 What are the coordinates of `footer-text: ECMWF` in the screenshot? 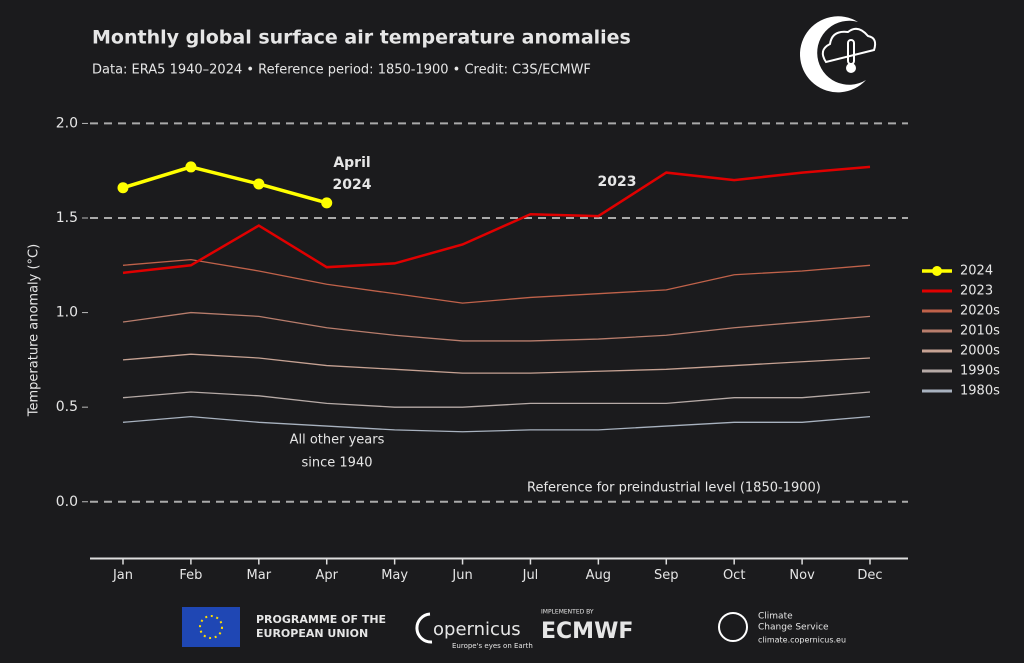 It's located at (587, 631).